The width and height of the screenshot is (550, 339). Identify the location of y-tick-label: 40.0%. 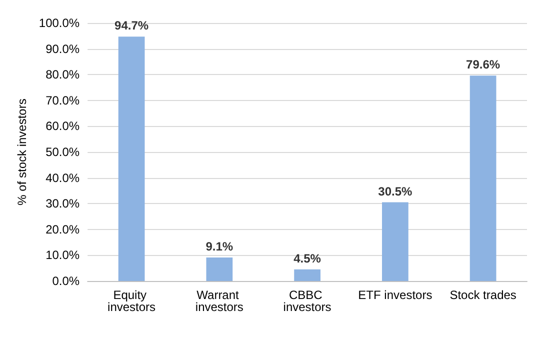
(63, 177).